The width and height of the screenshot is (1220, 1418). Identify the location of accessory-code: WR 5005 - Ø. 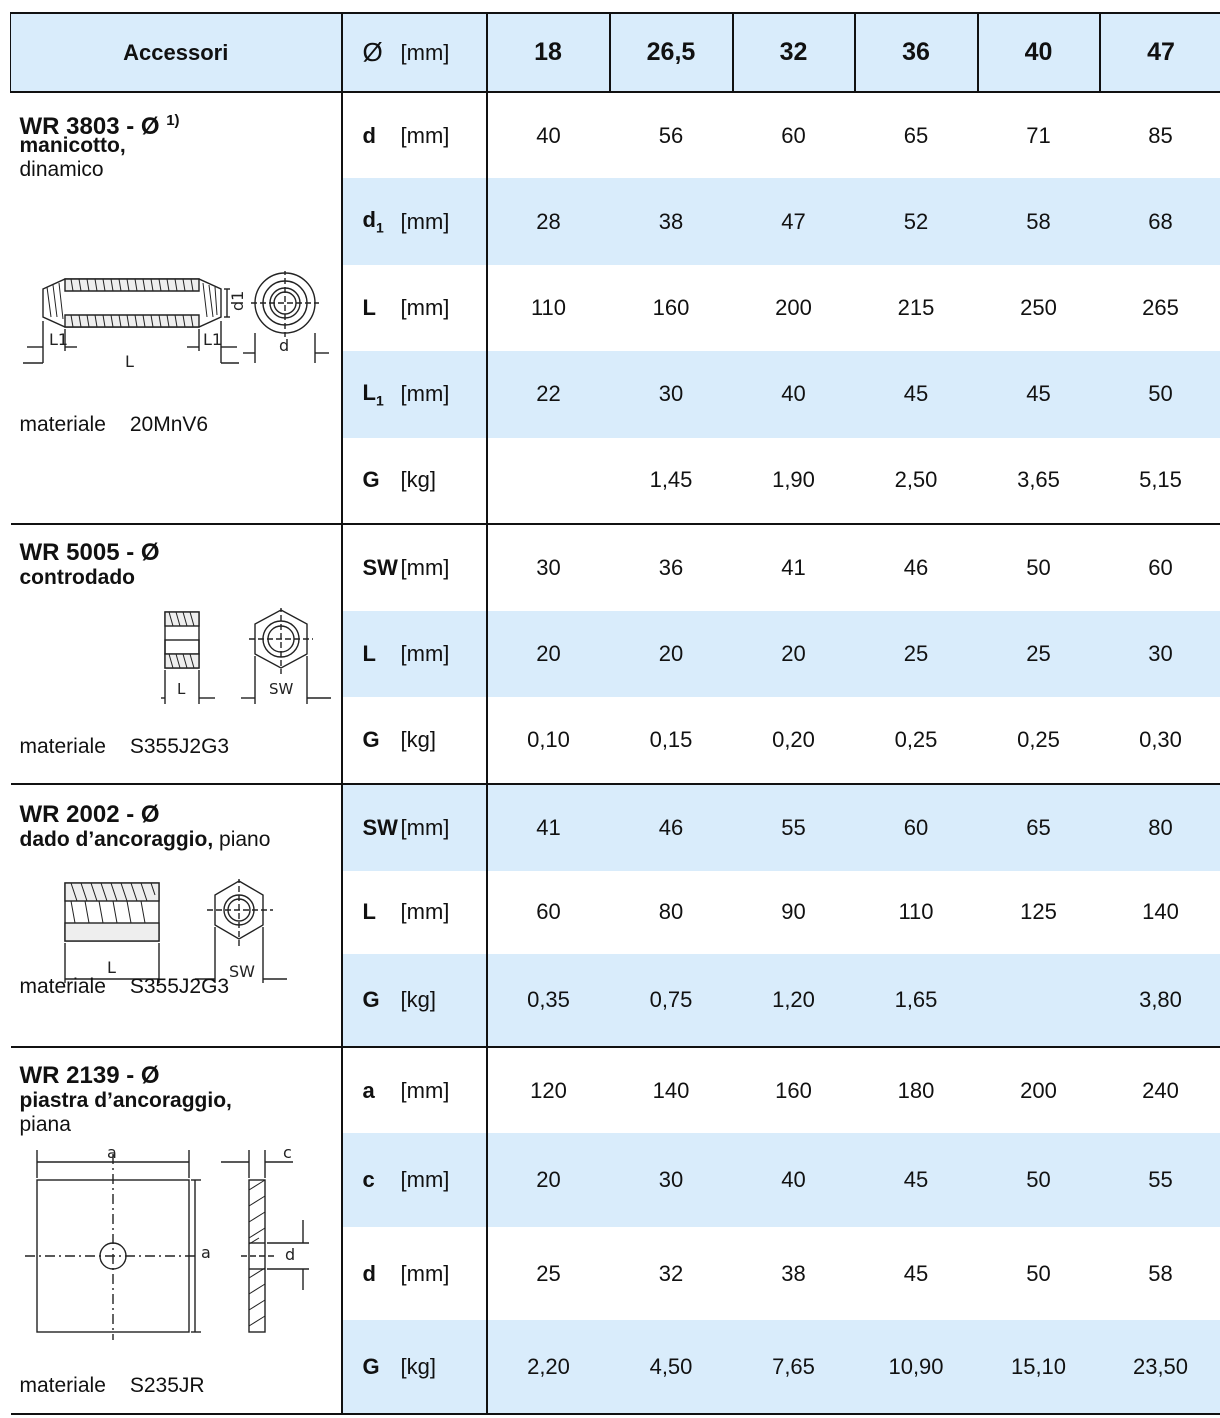
(89, 552).